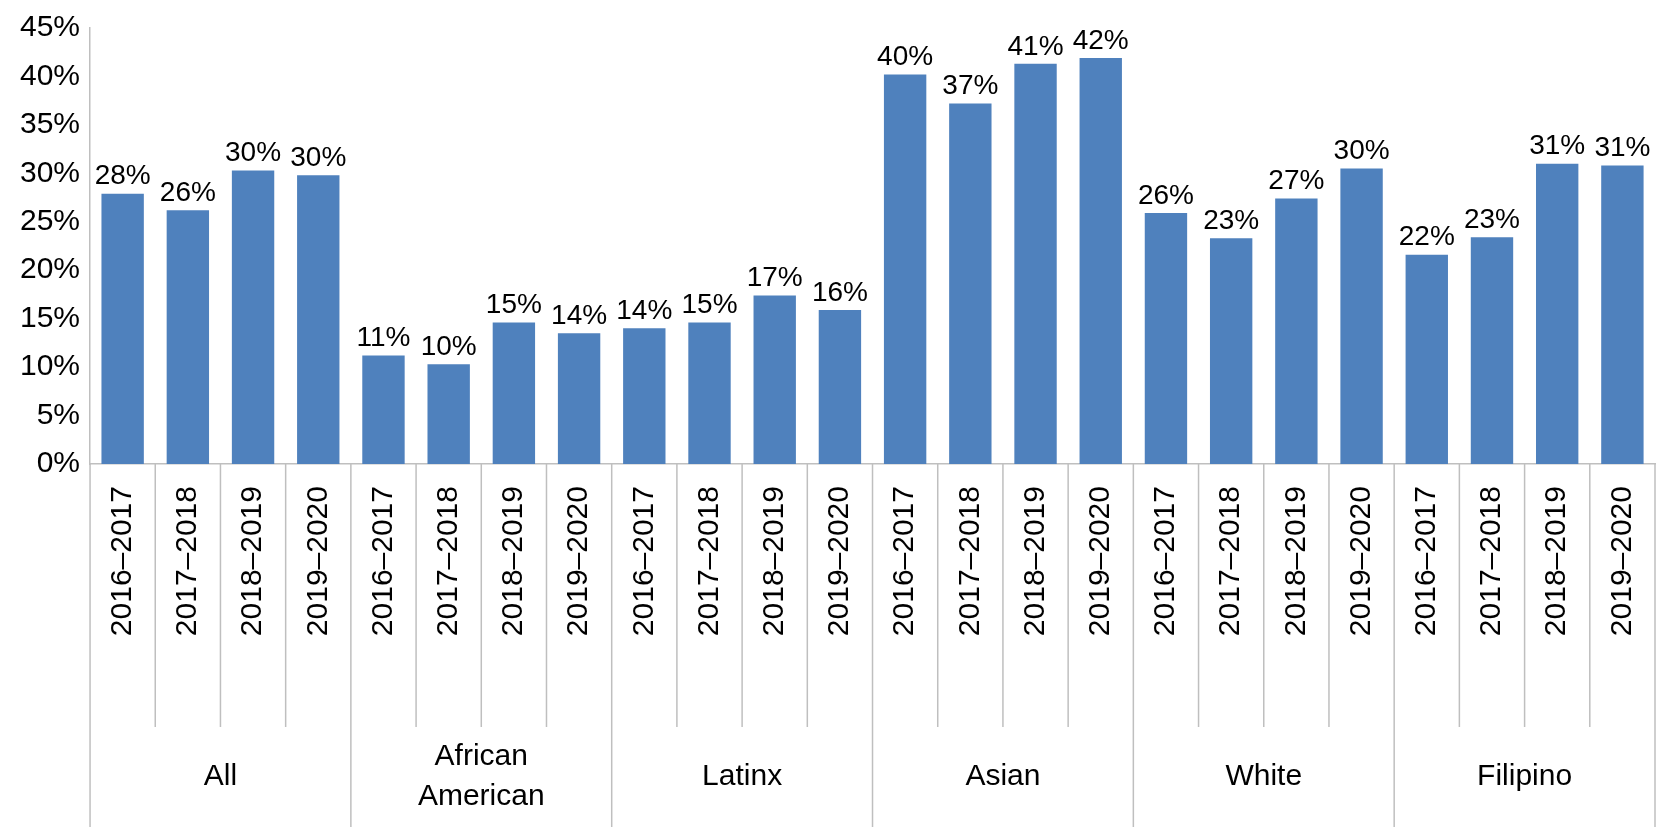  What do you see at coordinates (122, 175) in the screenshot?
I see `data-label: 28%` at bounding box center [122, 175].